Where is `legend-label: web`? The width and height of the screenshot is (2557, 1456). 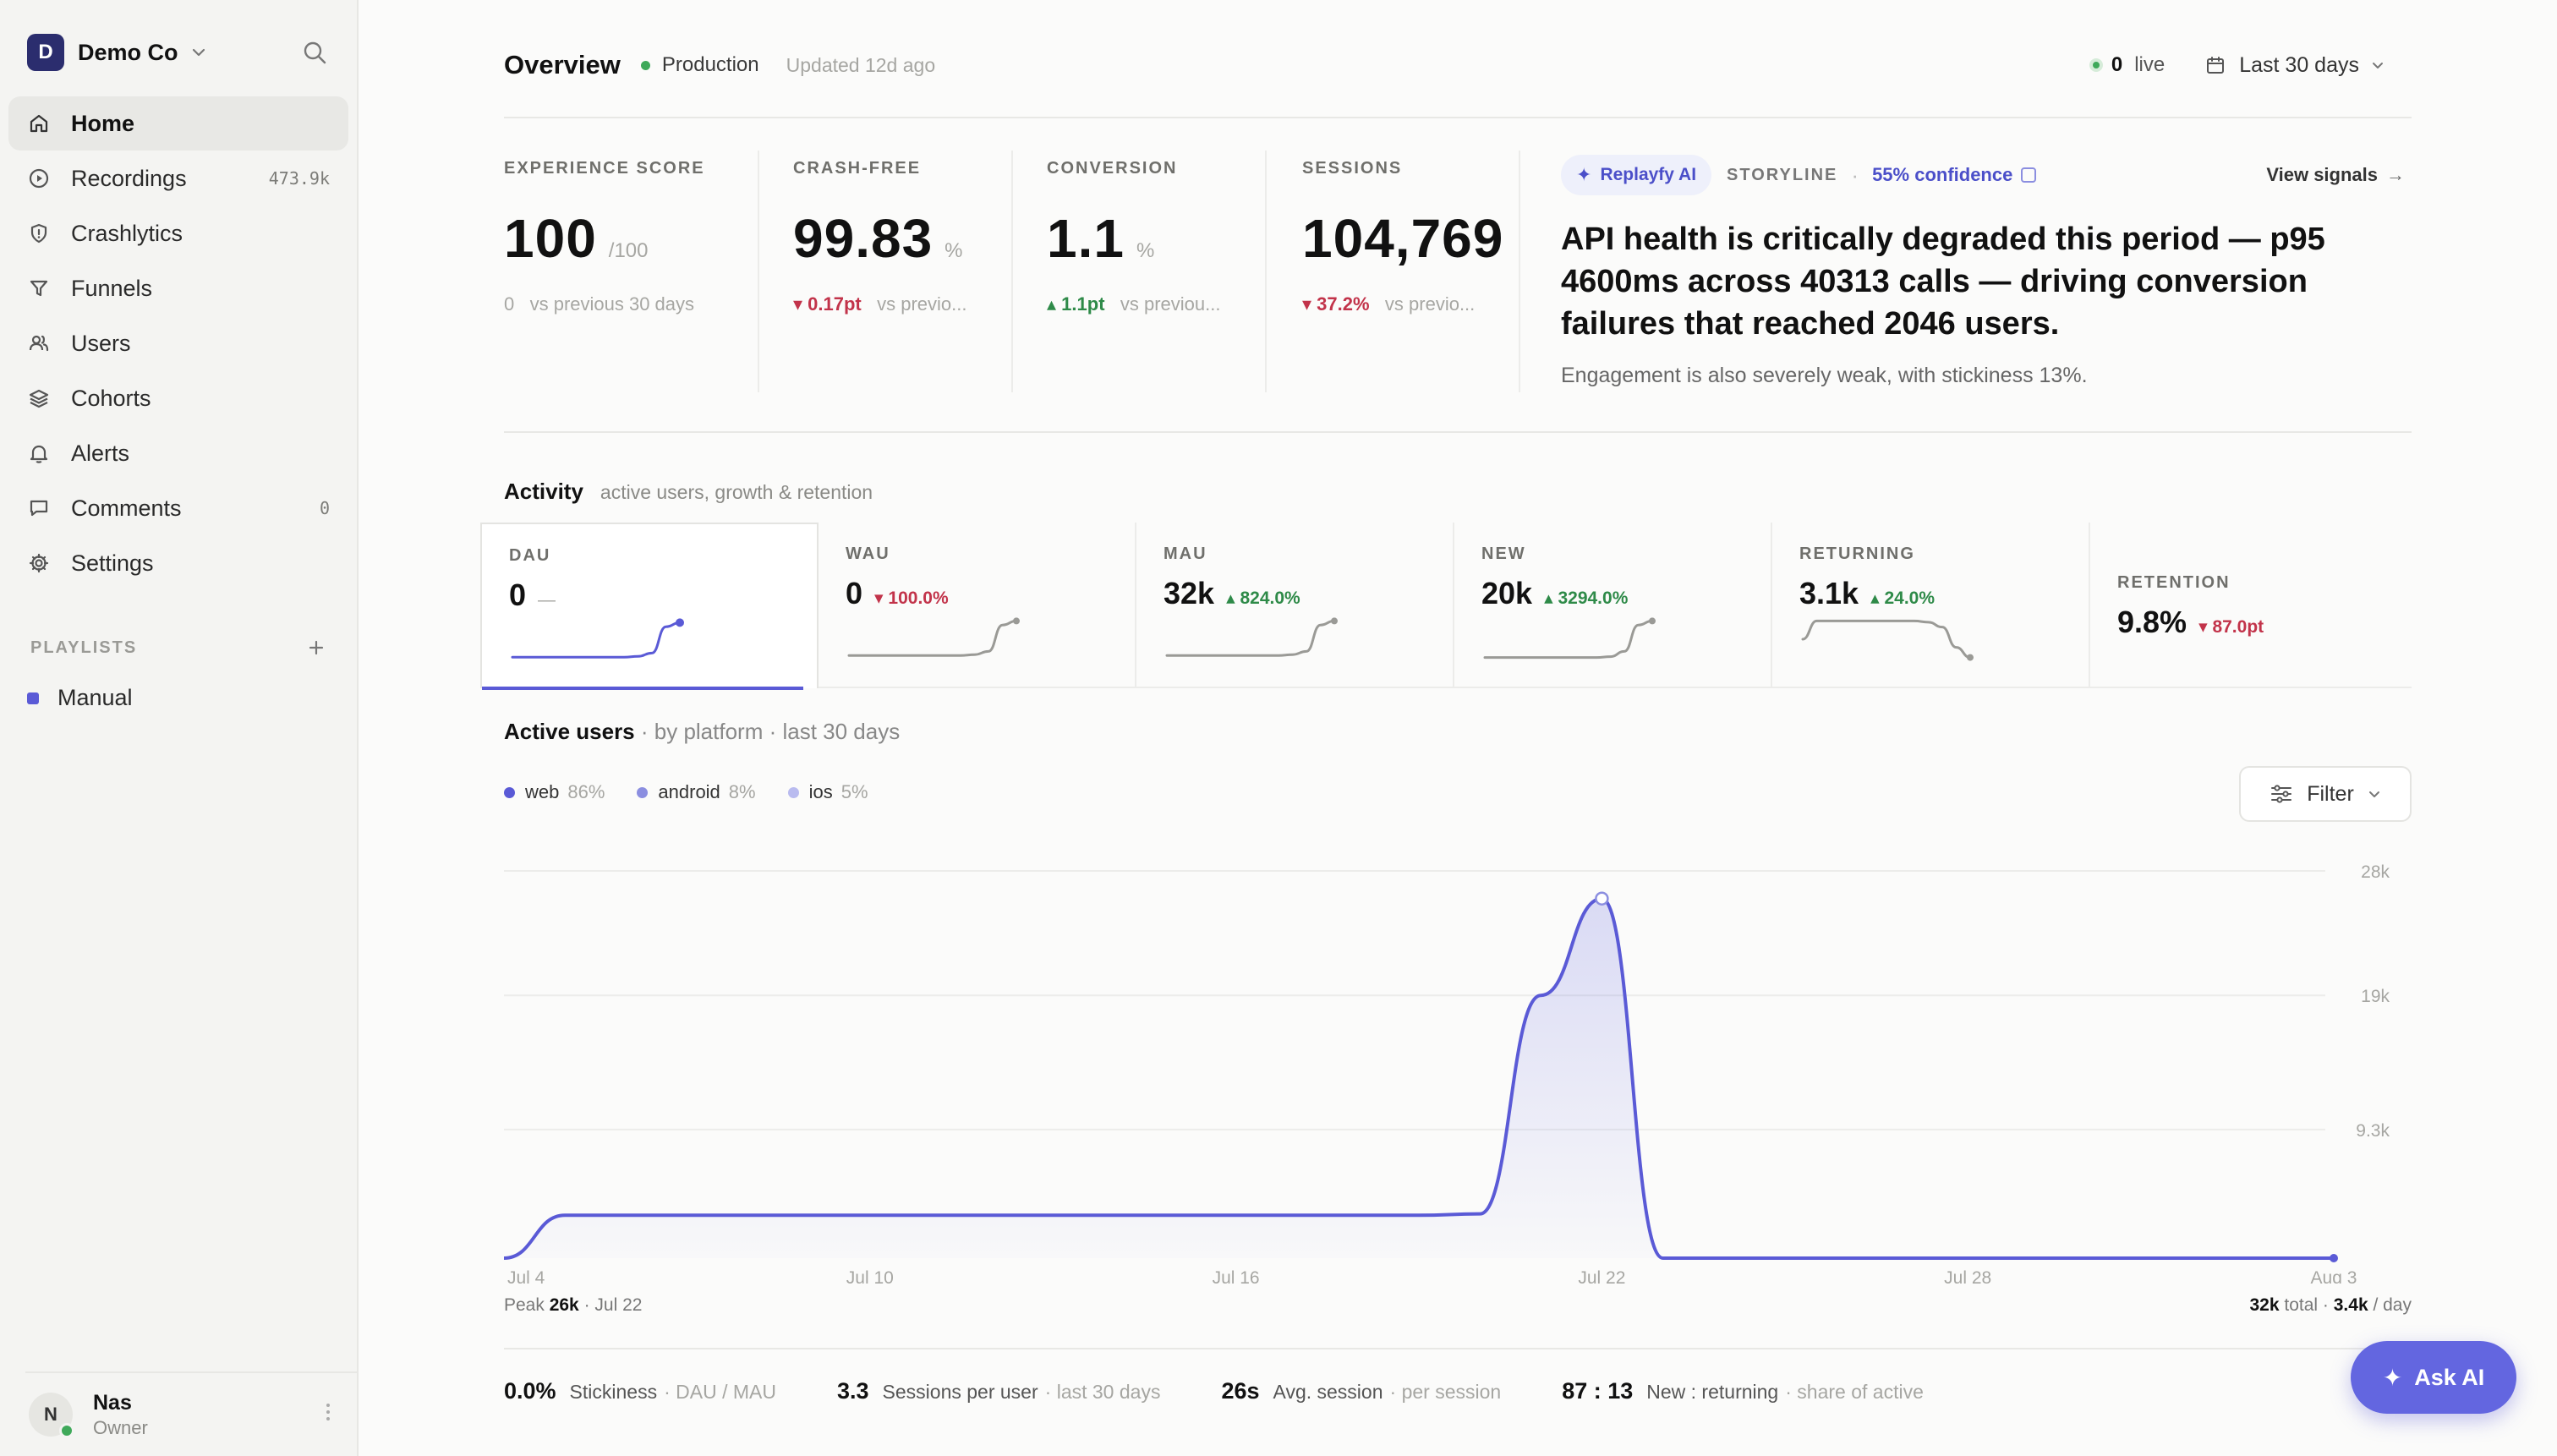 legend-label: web is located at coordinates (542, 791).